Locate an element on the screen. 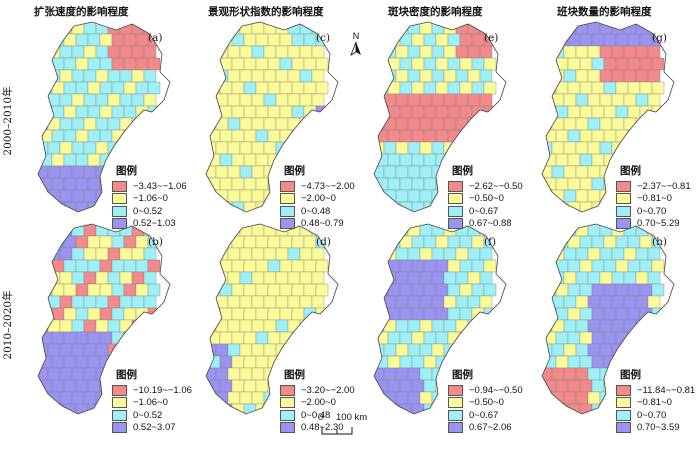 This screenshot has width=700, height=462. legend-entry: −0.81~0 is located at coordinates (653, 199).